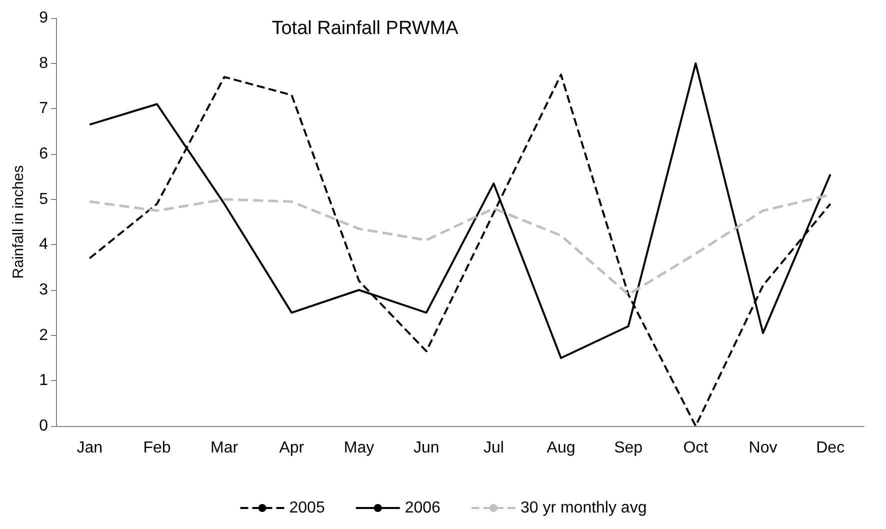  I want to click on legend-label: 2006, so click(422, 508).